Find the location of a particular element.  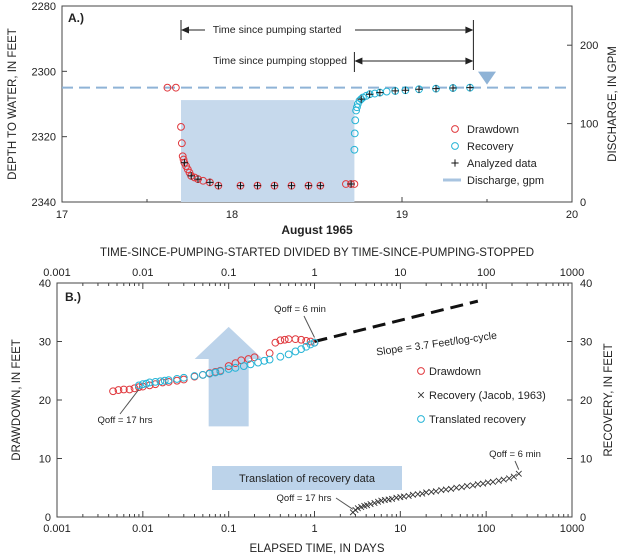

series-analyzed-data is located at coordinates (327, 137).